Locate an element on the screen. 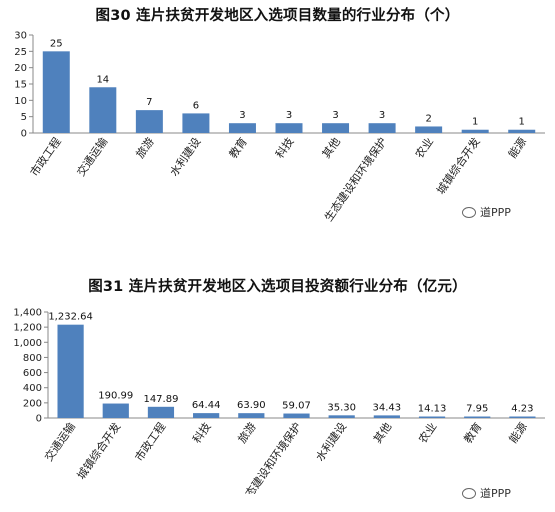 Image resolution: width=555 pixels, height=512 pixels. y-tick-label: 15 is located at coordinates (20, 85).